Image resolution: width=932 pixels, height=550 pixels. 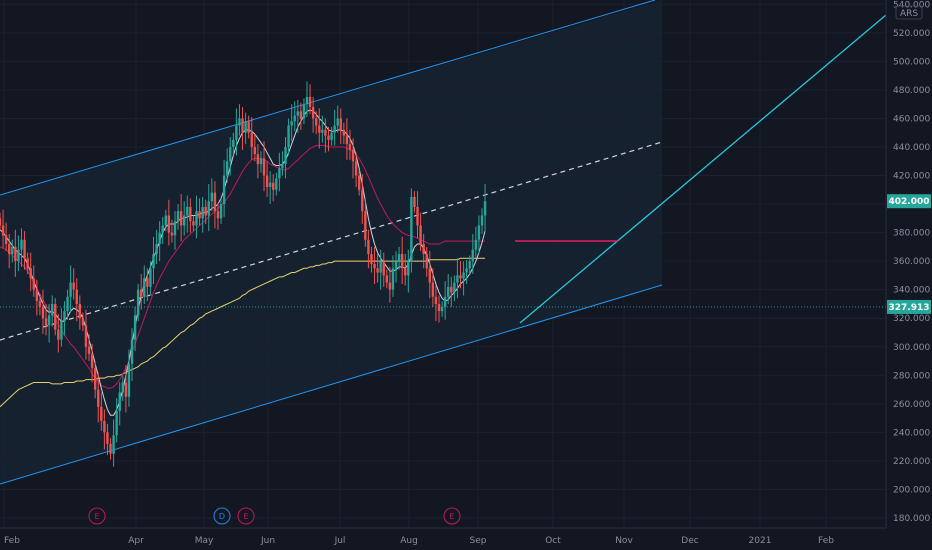 What do you see at coordinates (222, 516) in the screenshot?
I see `event-label: D` at bounding box center [222, 516].